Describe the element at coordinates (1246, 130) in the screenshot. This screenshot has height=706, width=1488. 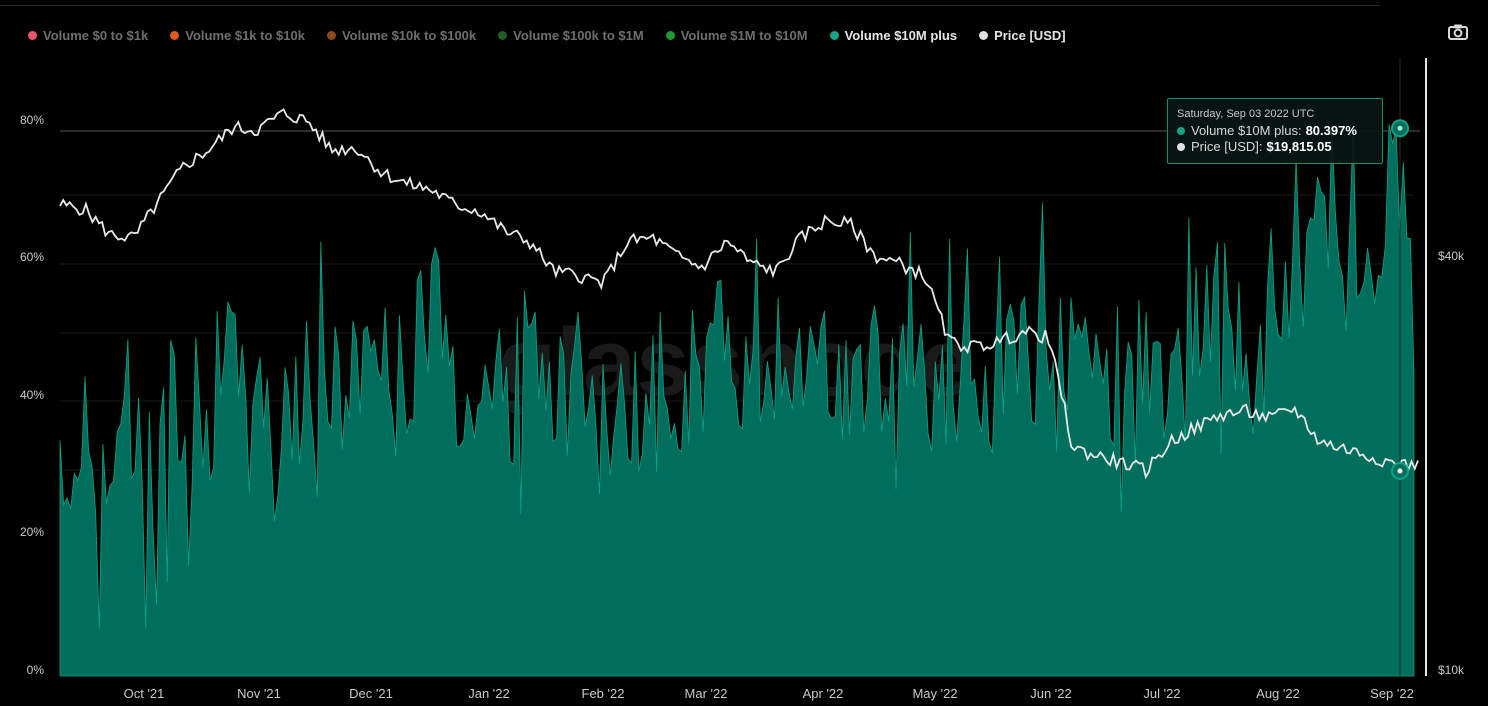
I see `tooltip-series-label: Volume $10M plus:` at that location.